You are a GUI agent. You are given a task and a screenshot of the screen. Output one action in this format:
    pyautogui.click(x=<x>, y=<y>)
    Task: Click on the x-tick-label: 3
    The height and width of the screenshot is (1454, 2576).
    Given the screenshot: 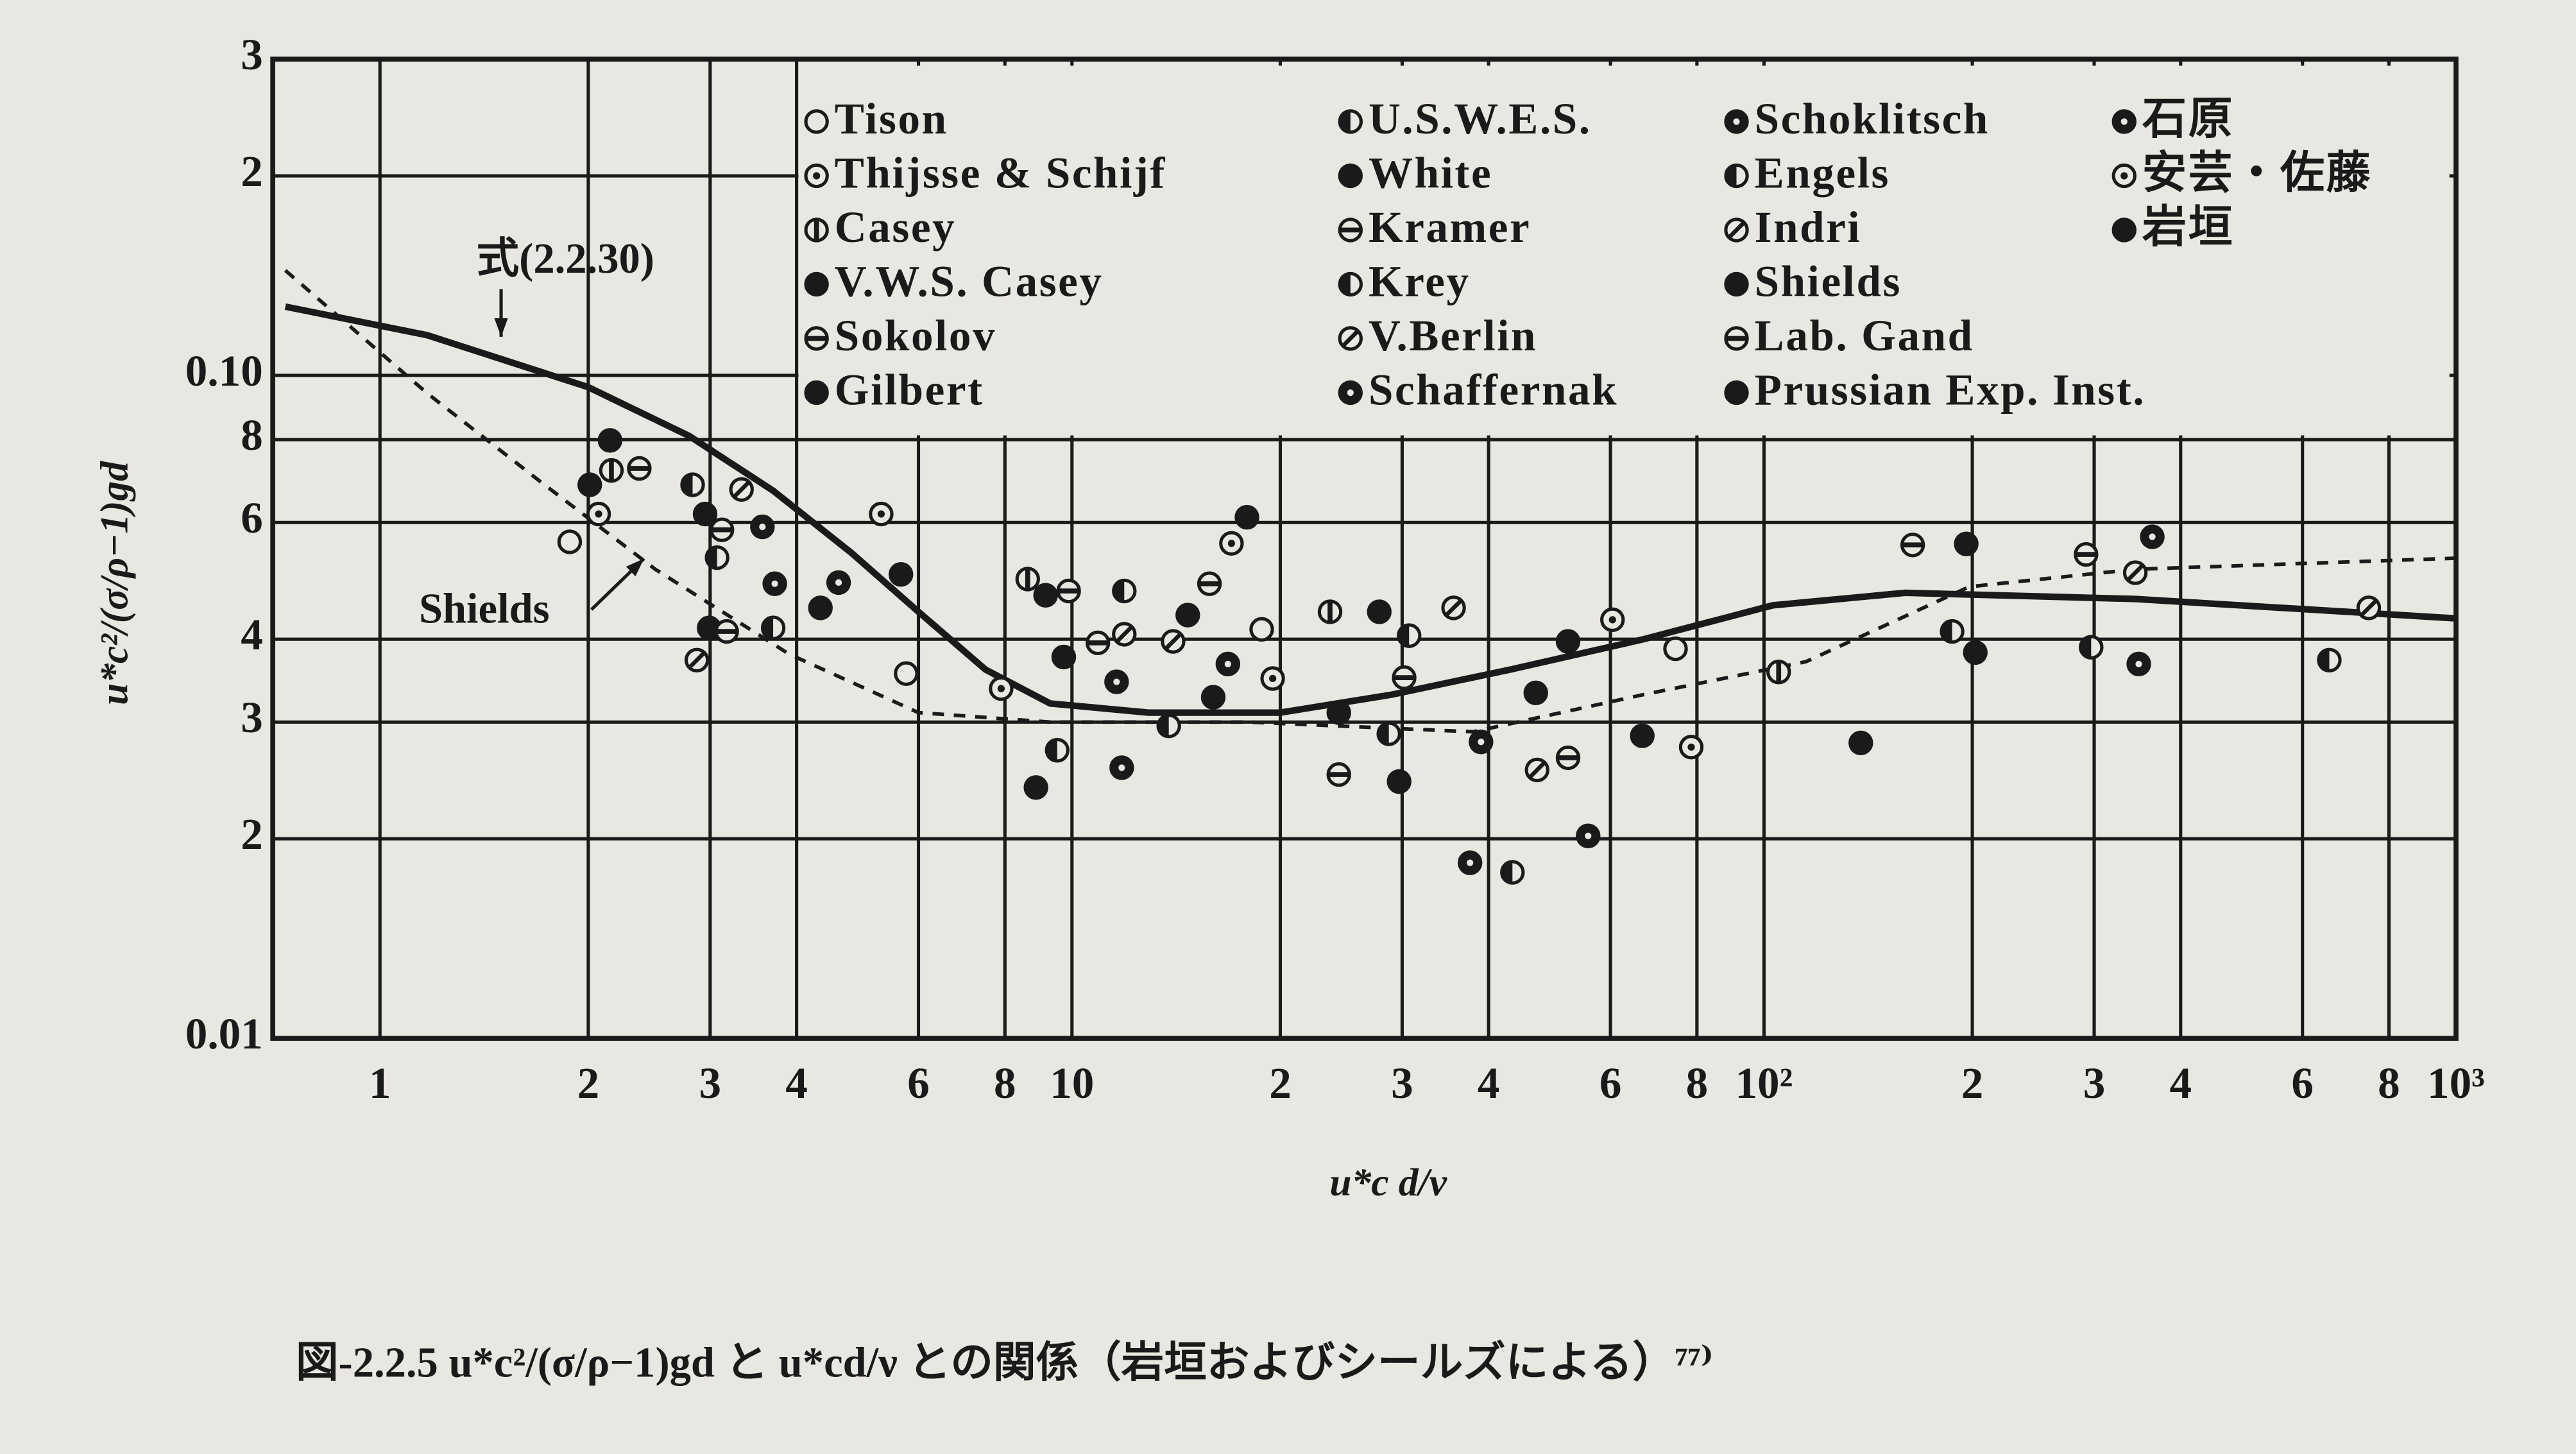 What is the action you would take?
    pyautogui.click(x=1402, y=1083)
    